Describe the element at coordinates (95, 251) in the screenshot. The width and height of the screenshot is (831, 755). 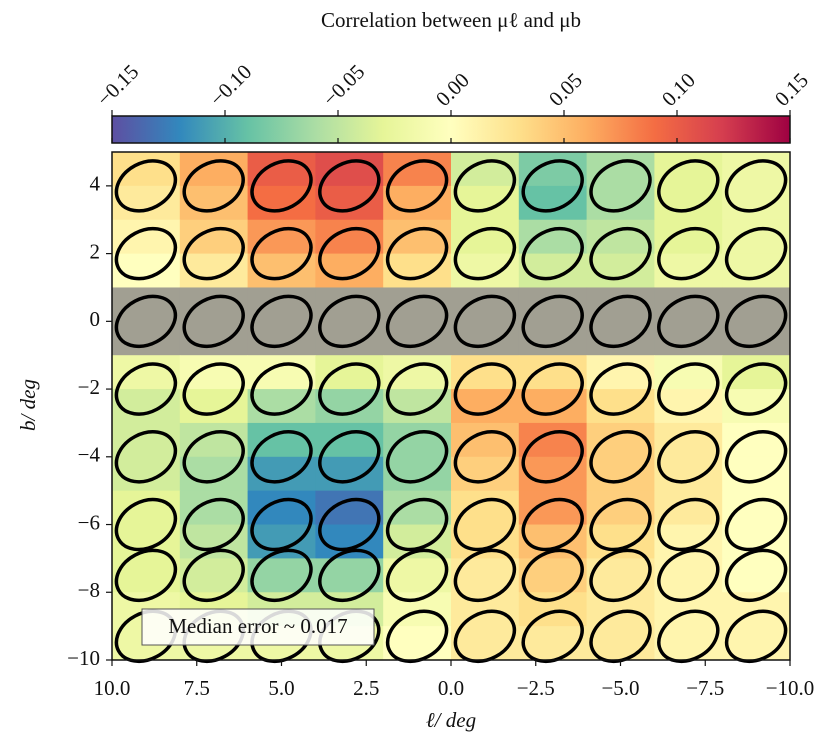
I see `y-tick-label: 2` at that location.